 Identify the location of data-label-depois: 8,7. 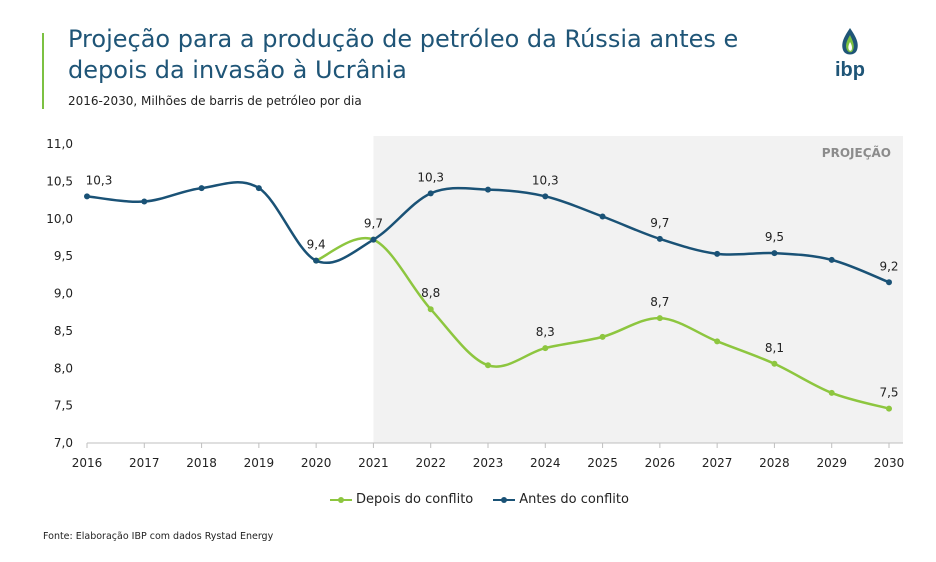
(659, 302).